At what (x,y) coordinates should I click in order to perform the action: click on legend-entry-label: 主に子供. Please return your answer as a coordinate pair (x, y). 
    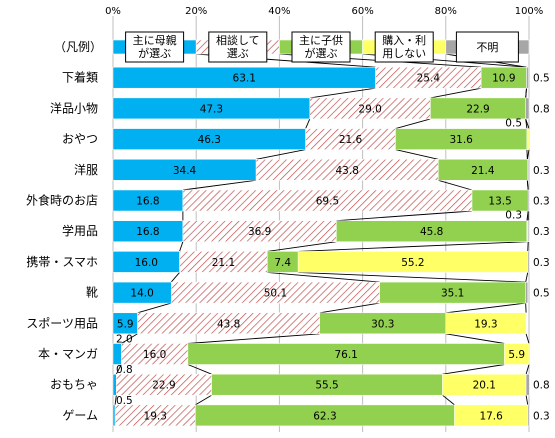
    Looking at the image, I should click on (321, 40).